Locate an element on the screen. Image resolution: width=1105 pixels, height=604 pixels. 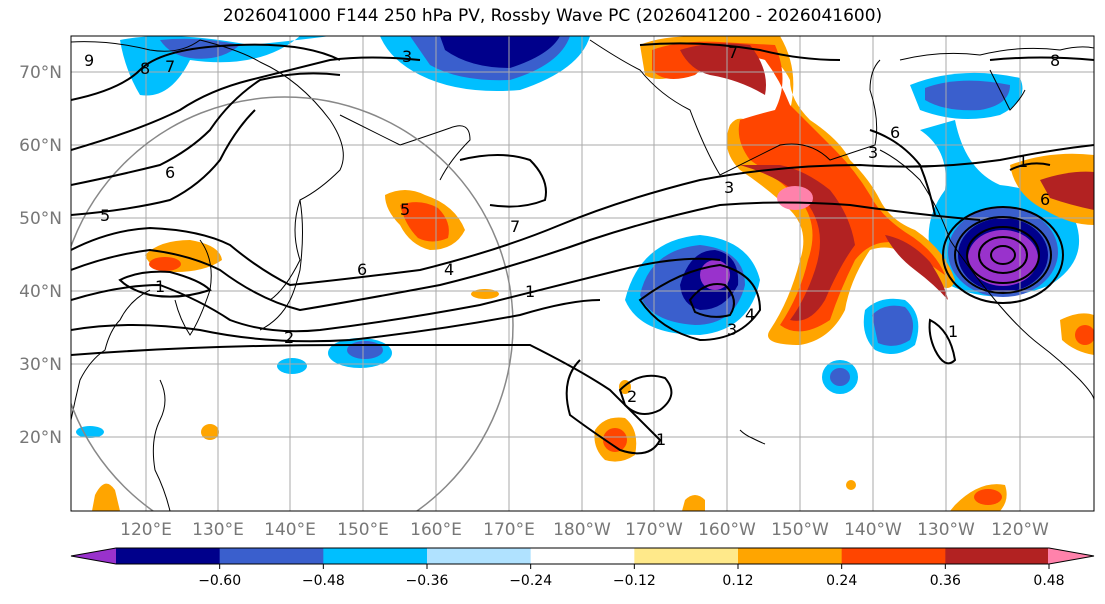
lon-label: 180°W is located at coordinates (582, 530).